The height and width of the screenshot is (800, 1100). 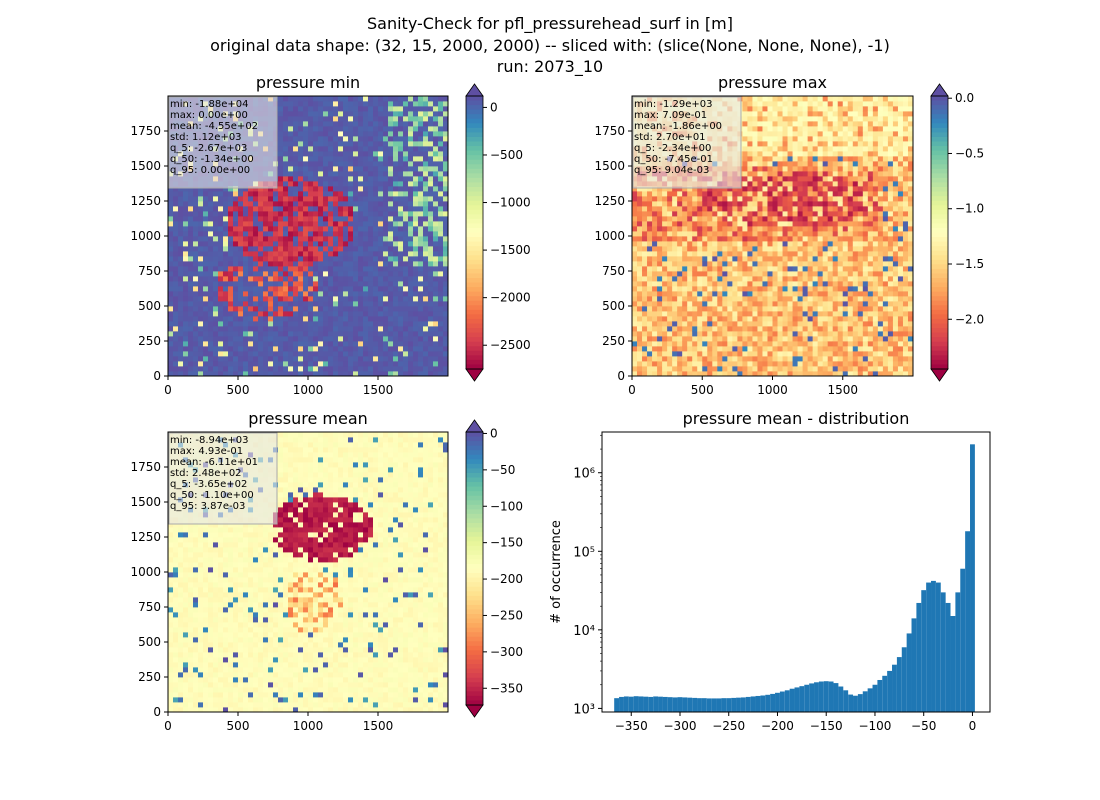 What do you see at coordinates (474, 232) in the screenshot?
I see `colorbar-frame` at bounding box center [474, 232].